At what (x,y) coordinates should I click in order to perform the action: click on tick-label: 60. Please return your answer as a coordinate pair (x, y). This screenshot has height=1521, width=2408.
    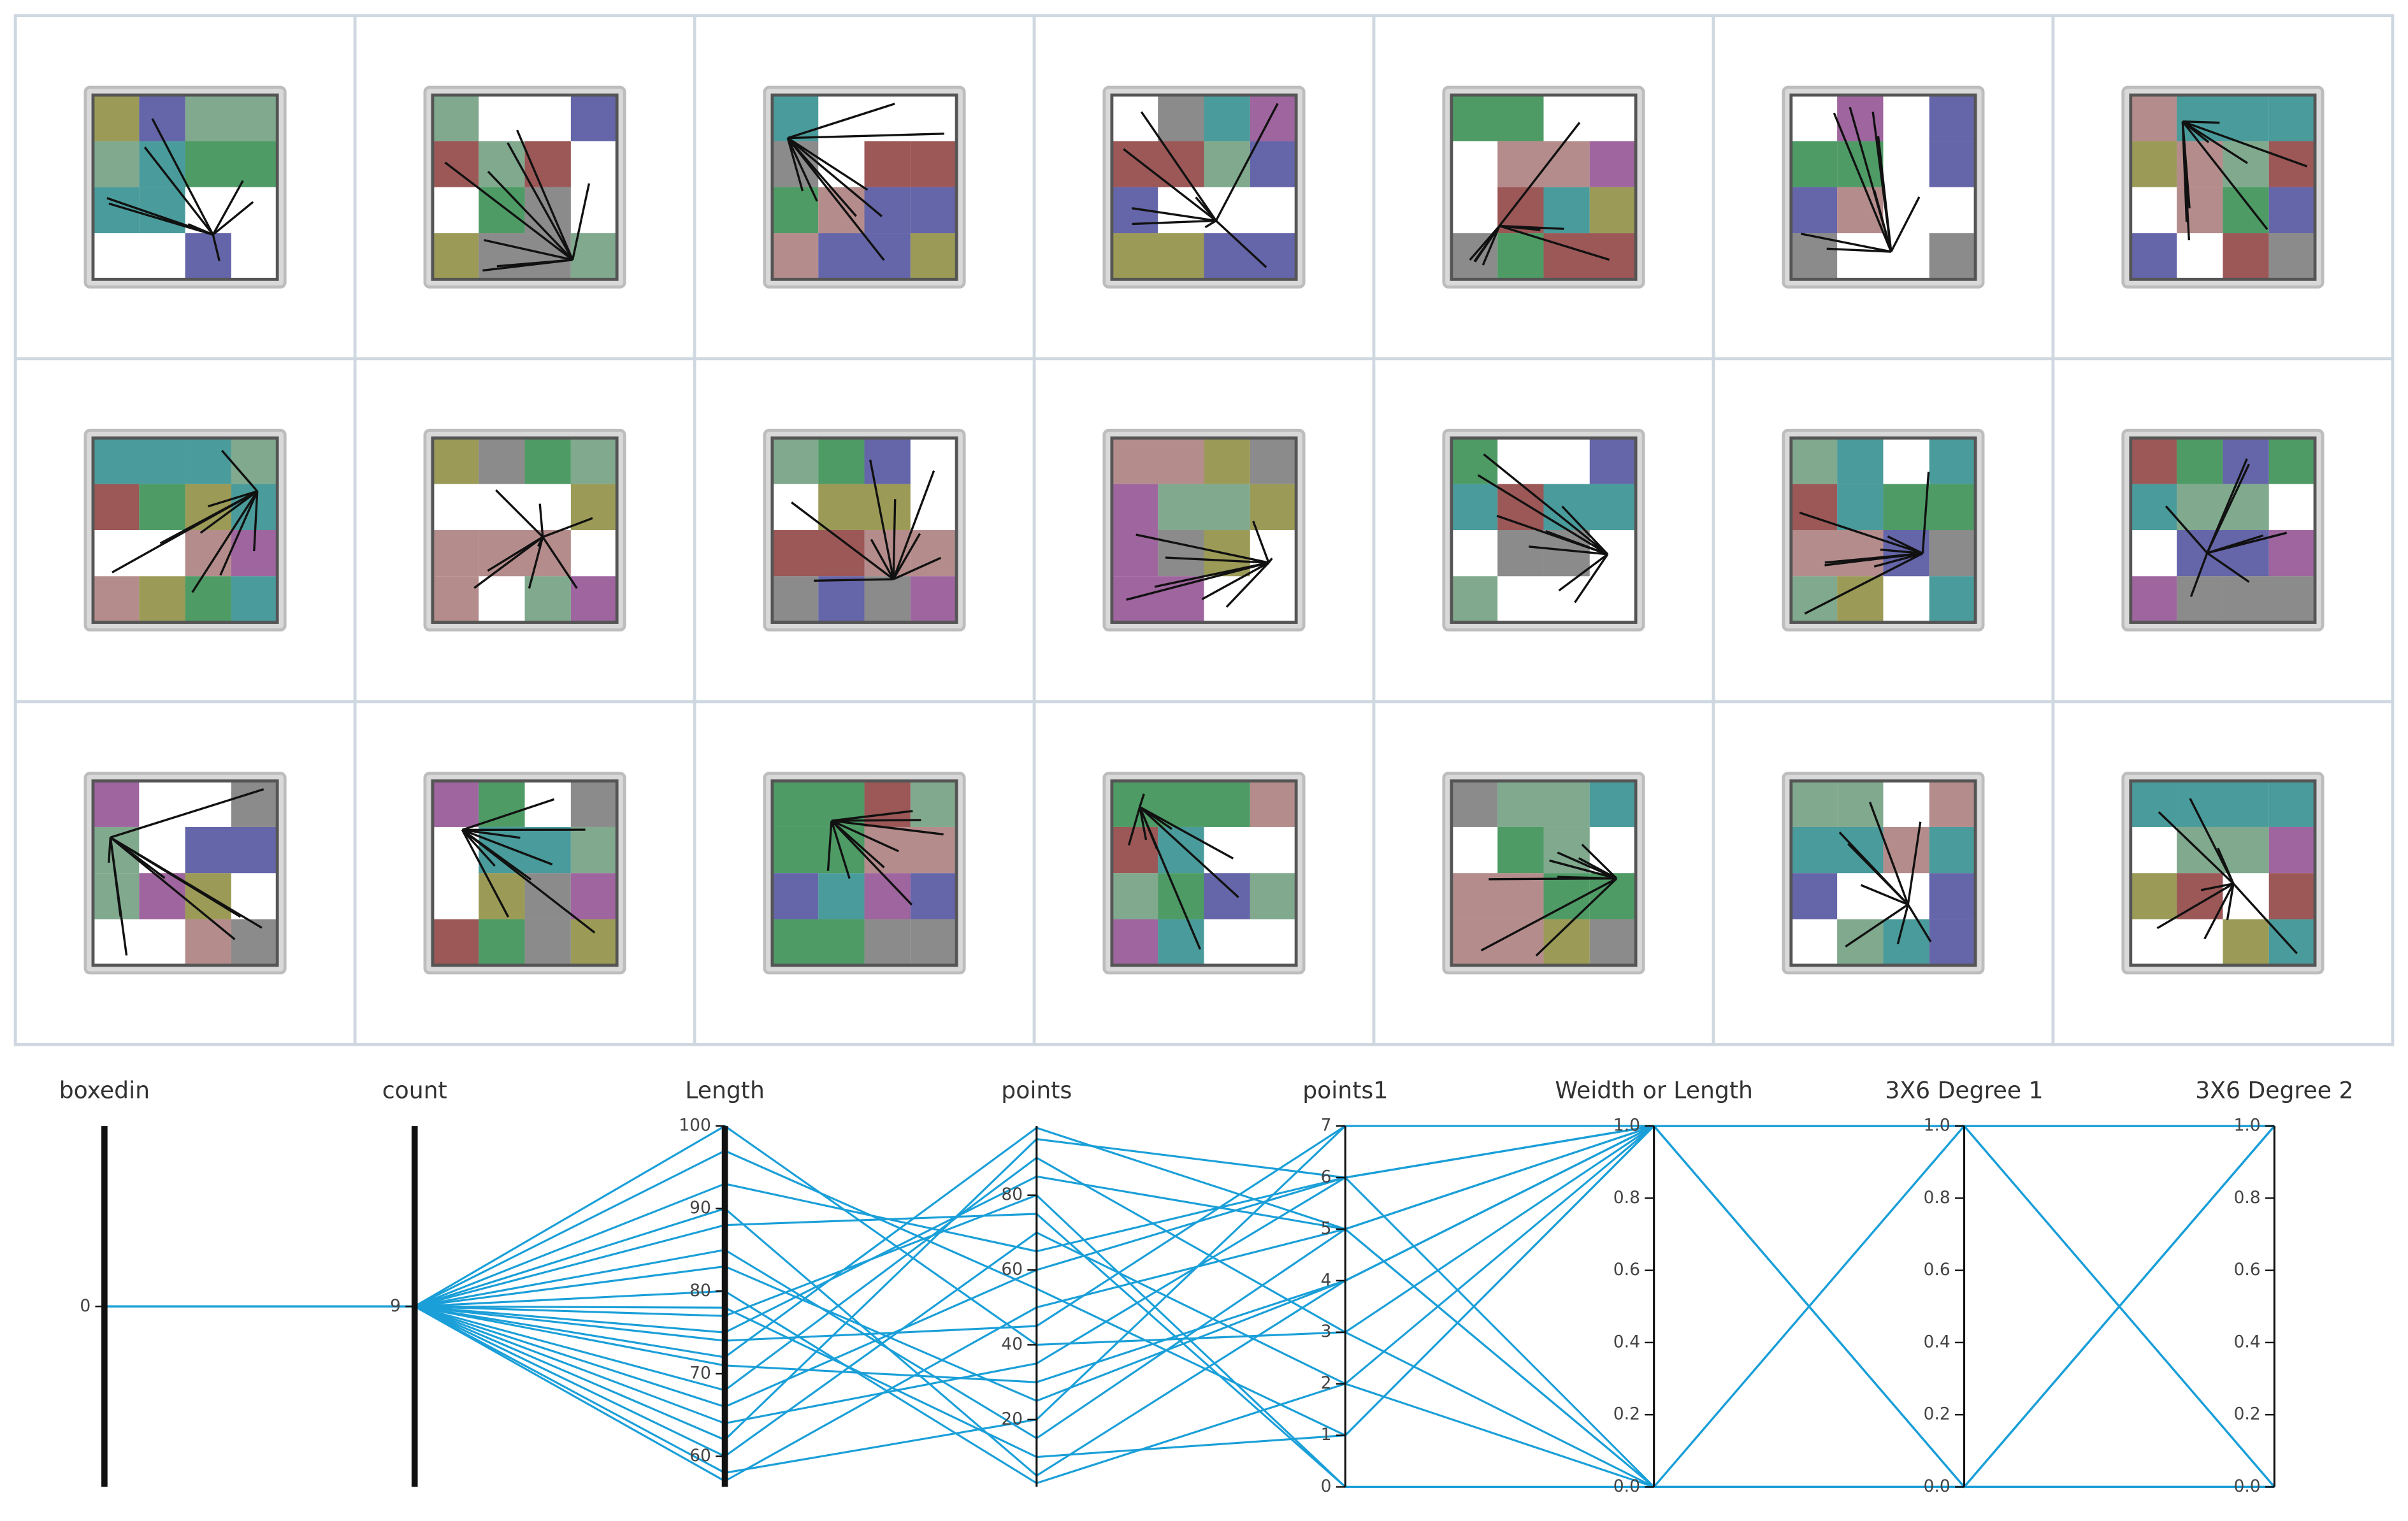
    Looking at the image, I should click on (1012, 1270).